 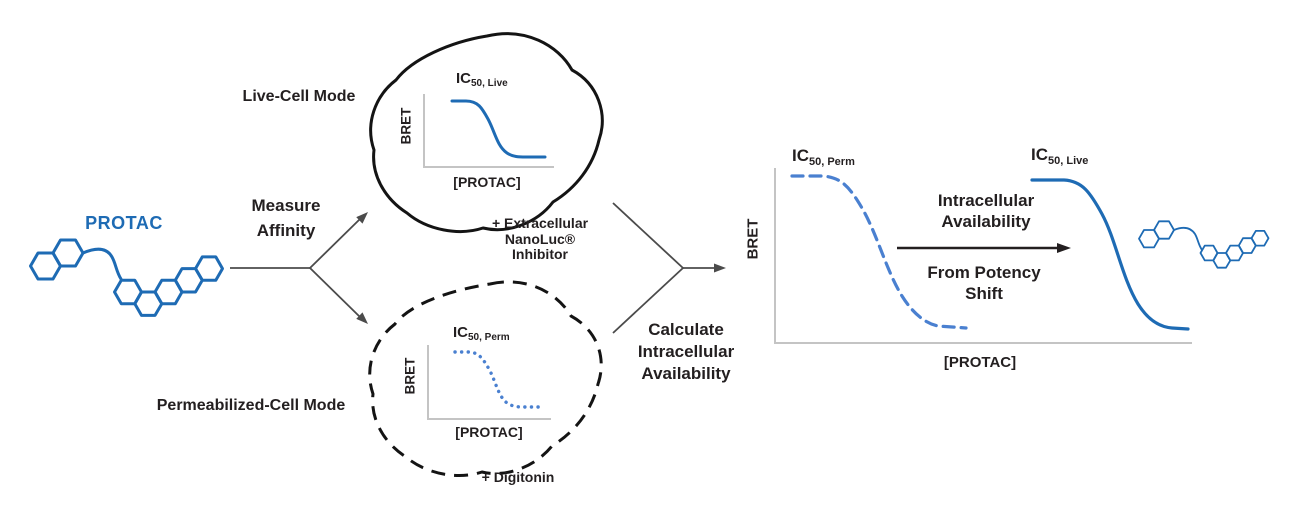 I want to click on perm-mini-xlabel: [PROTAC], so click(x=489, y=432).